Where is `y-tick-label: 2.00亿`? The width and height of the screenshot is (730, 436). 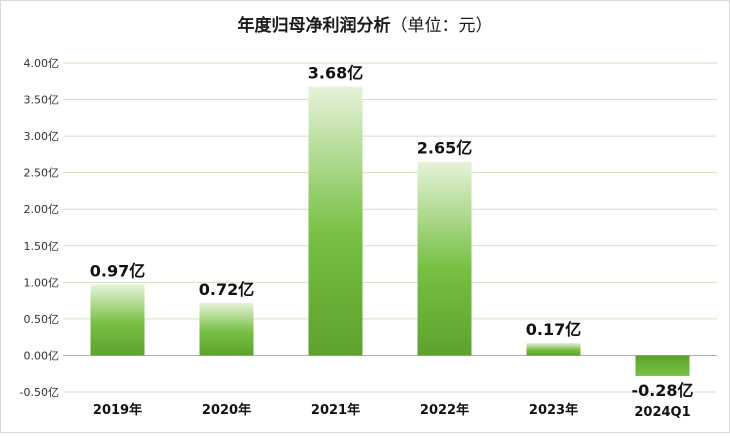
y-tick-label: 2.00亿 is located at coordinates (42, 209).